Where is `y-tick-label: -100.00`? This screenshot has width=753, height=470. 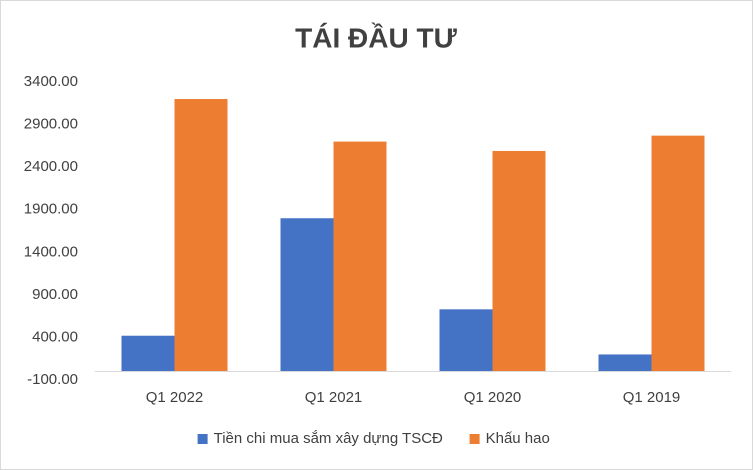
y-tick-label: -100.00 is located at coordinates (52, 379).